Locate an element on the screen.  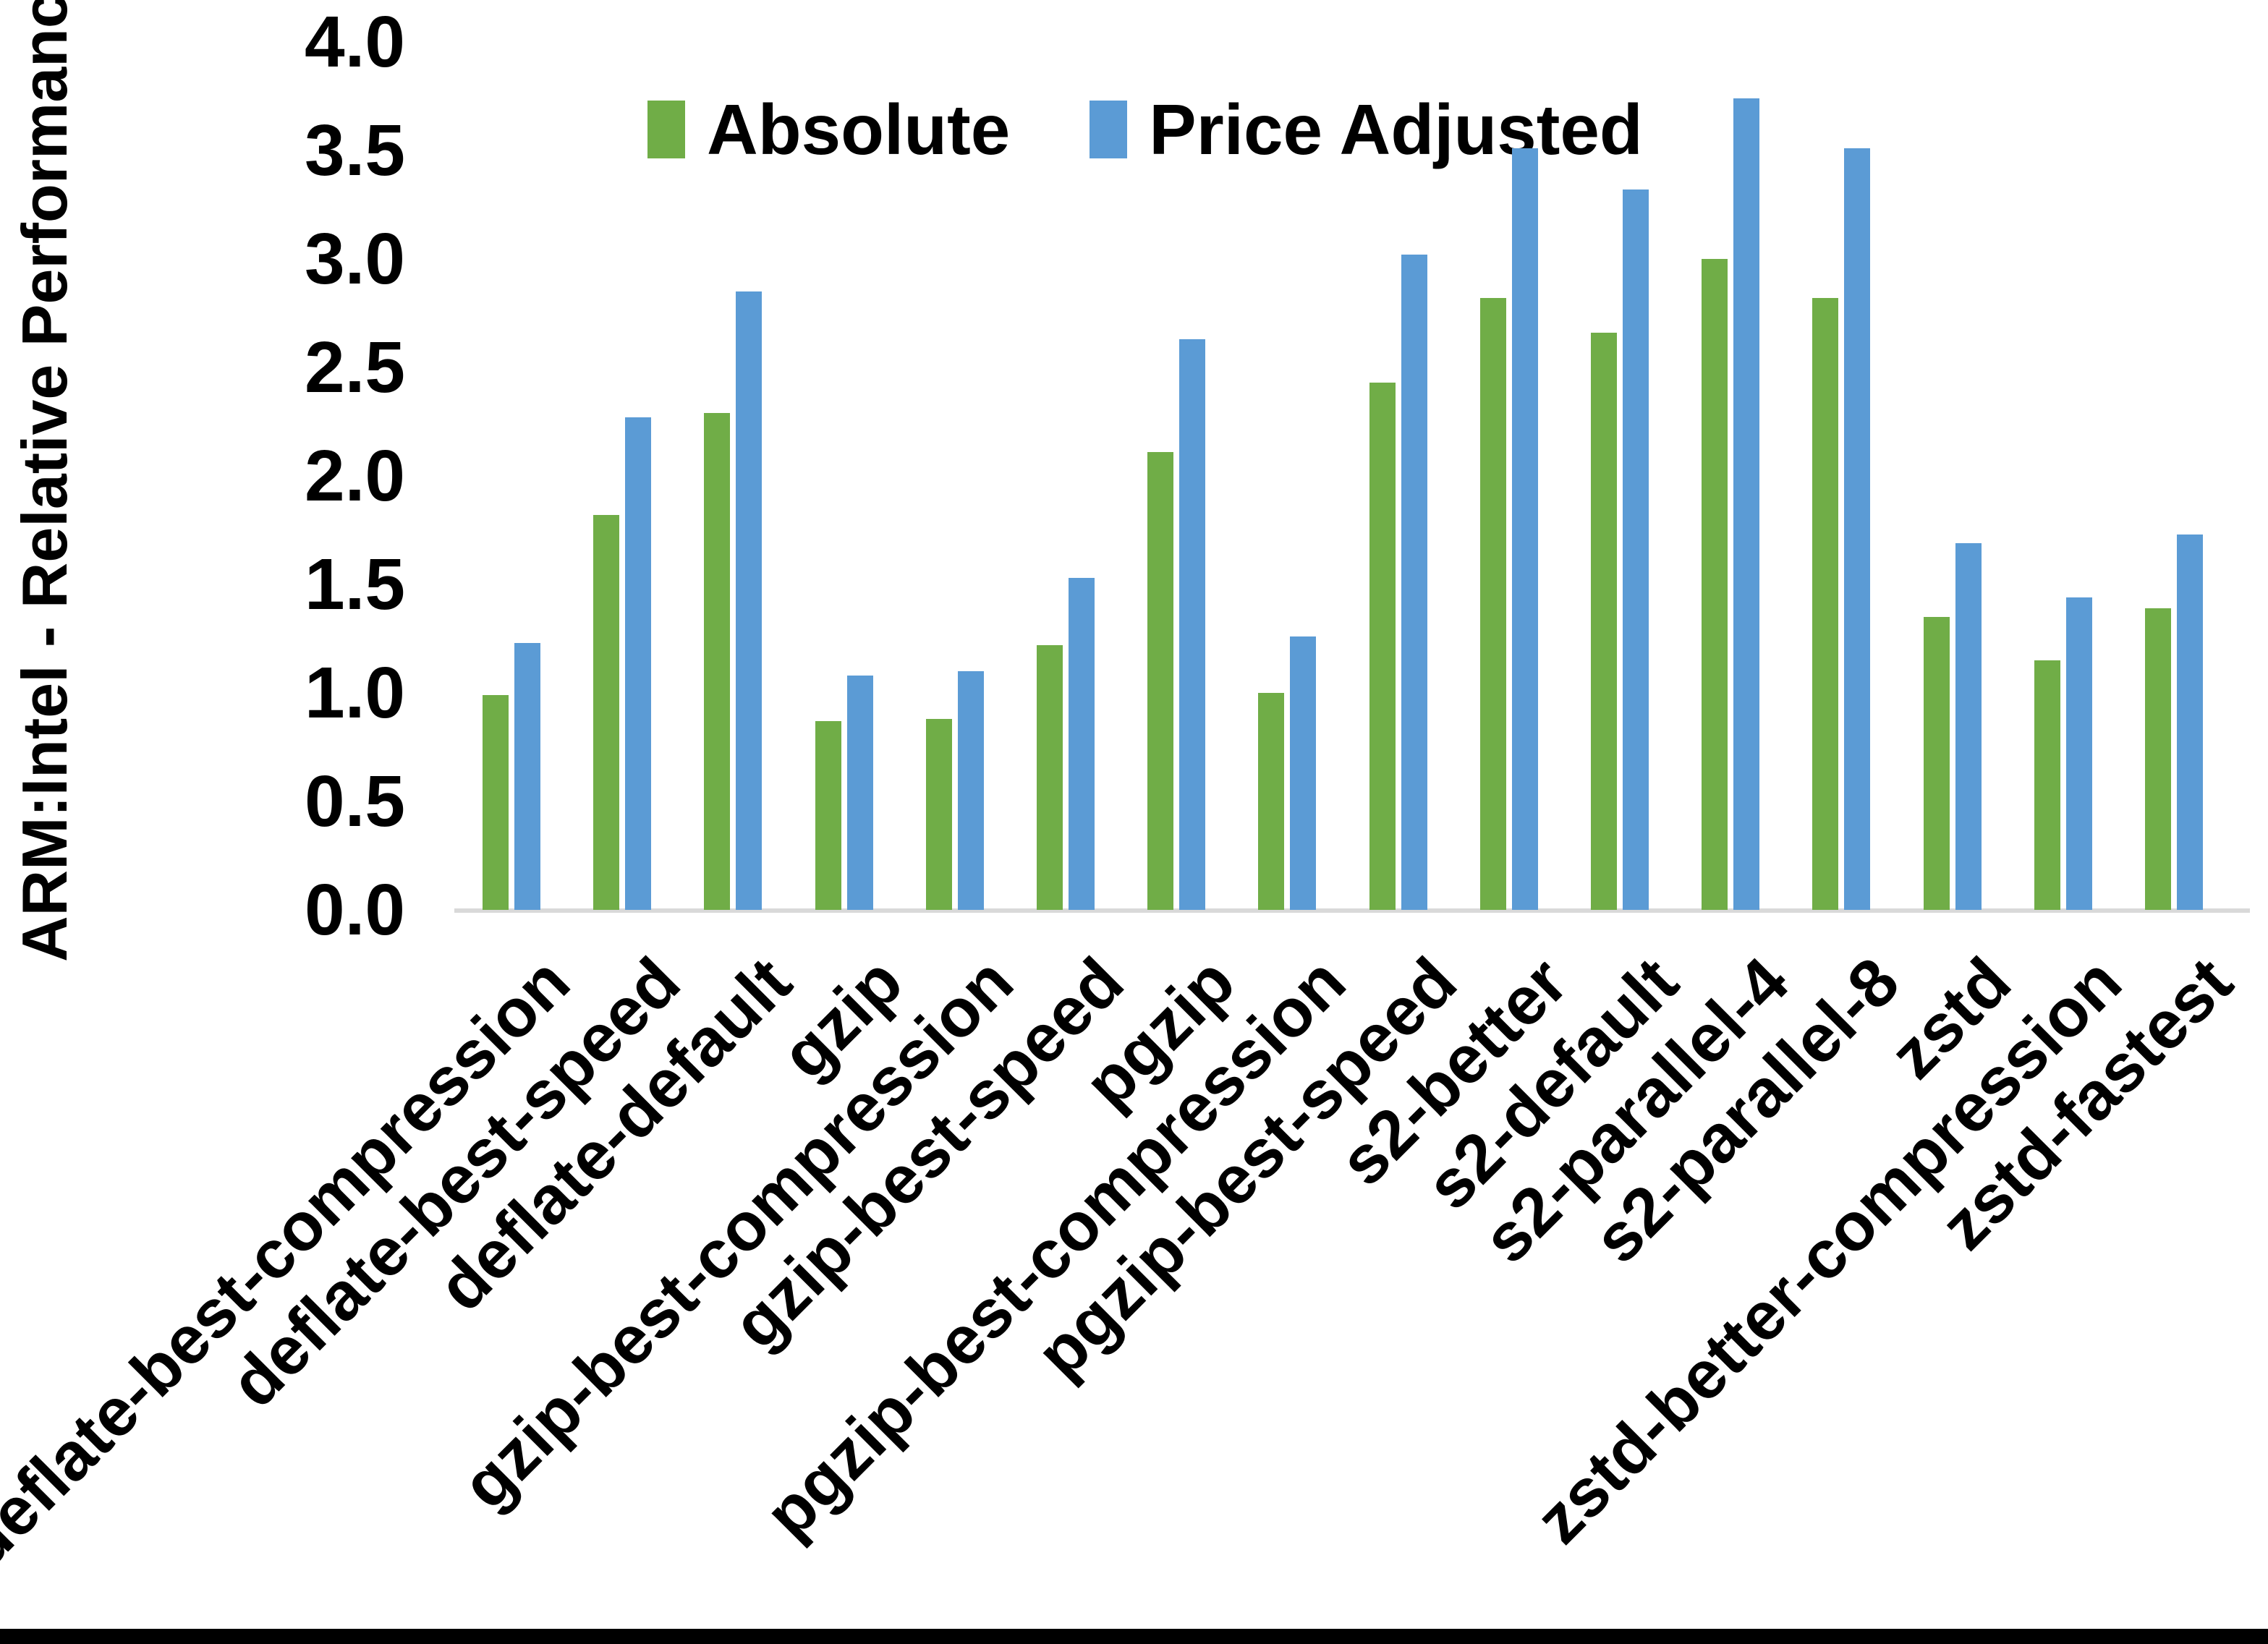
legend: Absolute Price Adjusted is located at coordinates (1145, 129).